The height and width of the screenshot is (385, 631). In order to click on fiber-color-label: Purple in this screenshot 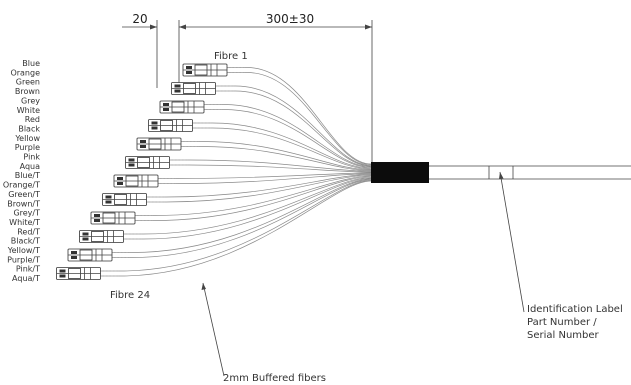, I will do `click(27, 147)`.